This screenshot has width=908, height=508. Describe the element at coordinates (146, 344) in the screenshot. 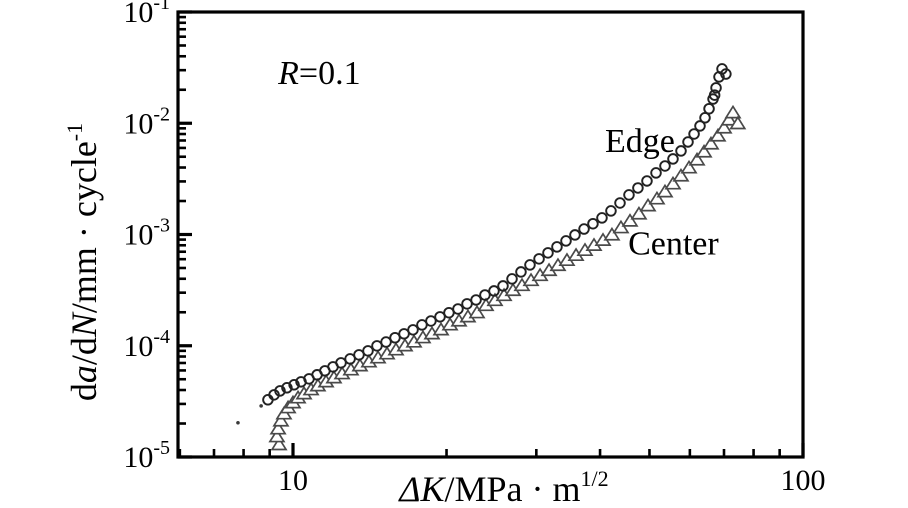

I see `y-tick-label: 10⁻⁴` at that location.